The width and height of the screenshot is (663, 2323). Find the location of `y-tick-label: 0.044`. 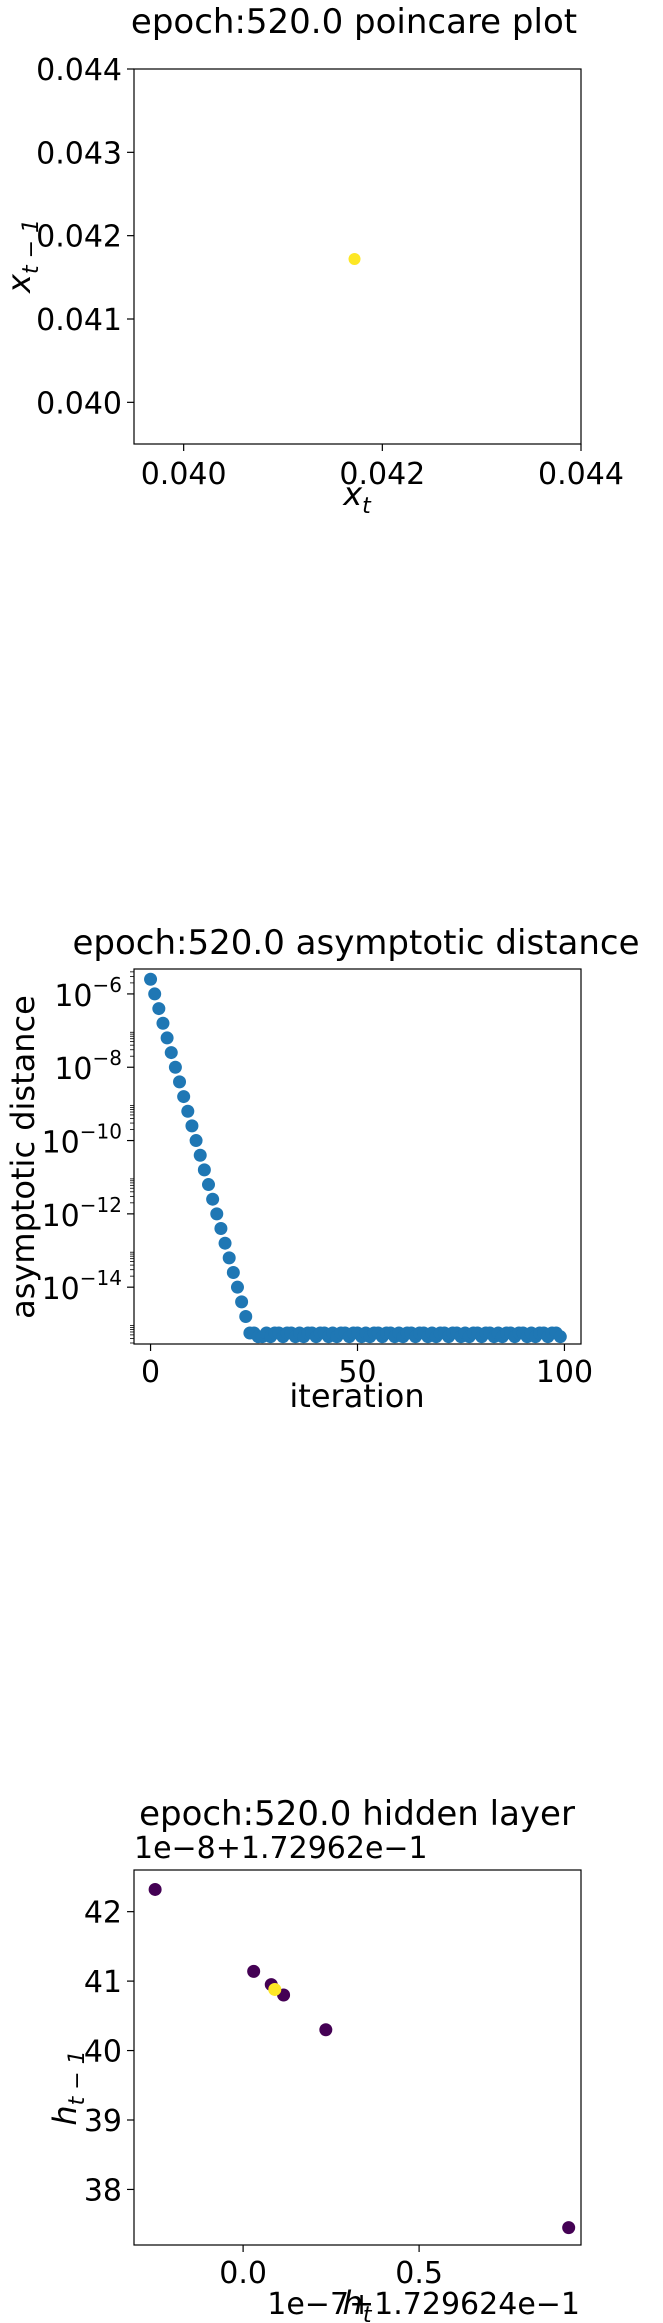

y-tick-label: 0.044 is located at coordinates (79, 70).